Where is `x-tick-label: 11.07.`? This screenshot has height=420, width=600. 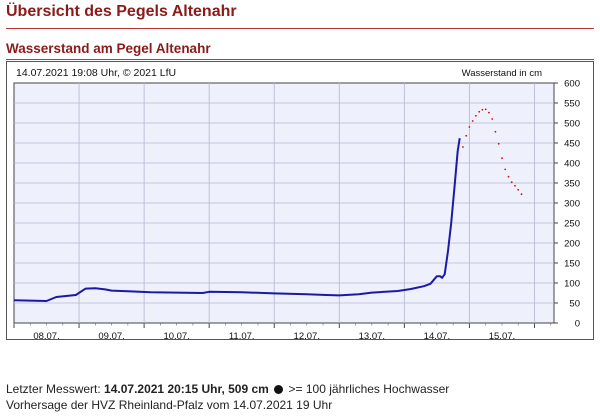
x-tick-label: 11.07. is located at coordinates (242, 336).